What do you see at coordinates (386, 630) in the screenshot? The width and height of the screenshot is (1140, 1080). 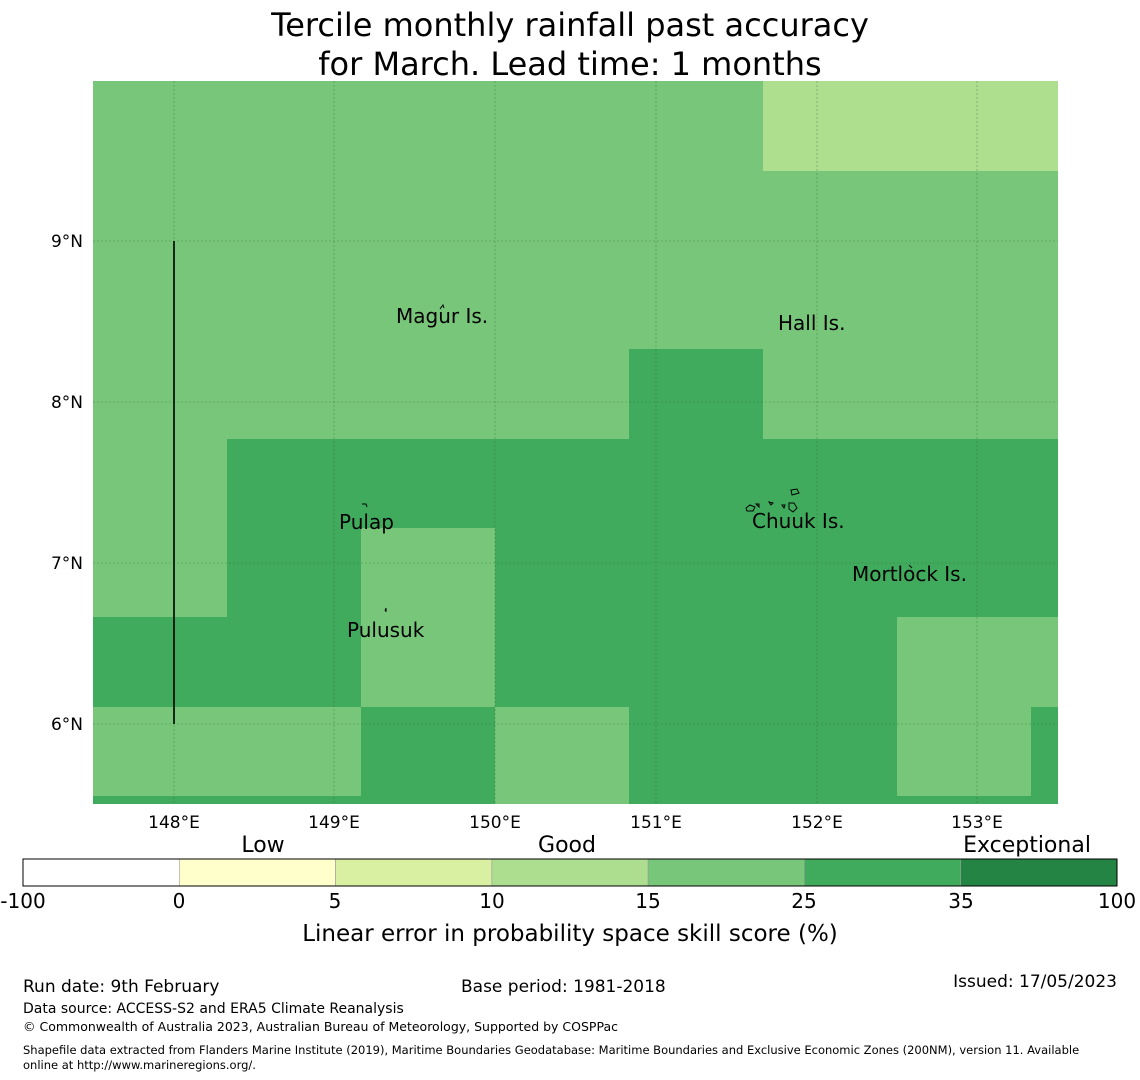 I see `place-label-pulusuk: Pulusuk` at bounding box center [386, 630].